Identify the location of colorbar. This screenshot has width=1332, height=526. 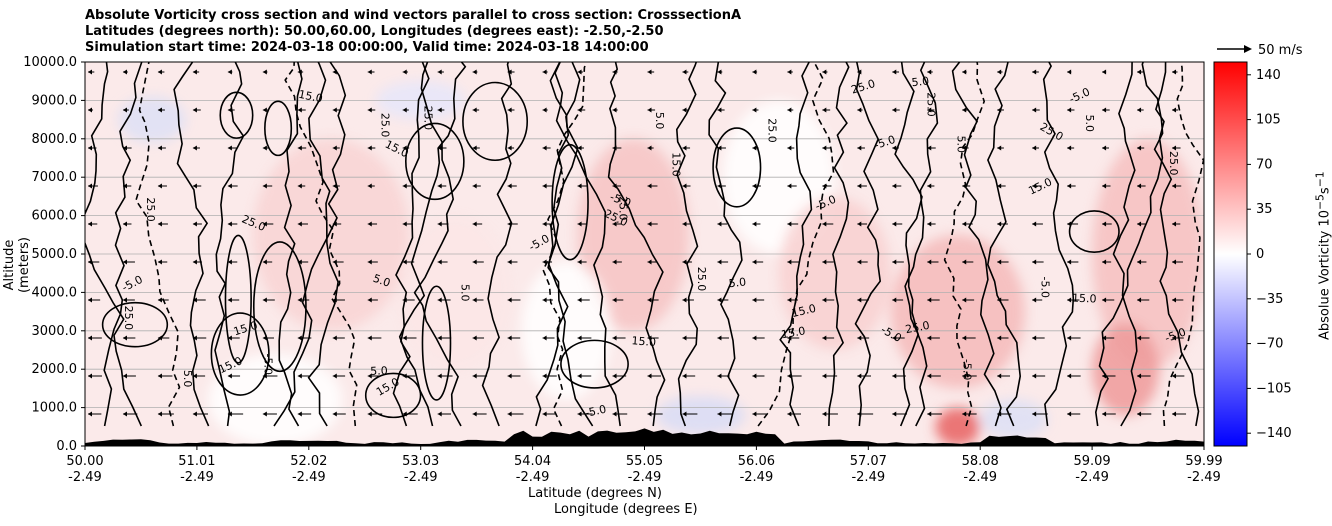
(1230, 254).